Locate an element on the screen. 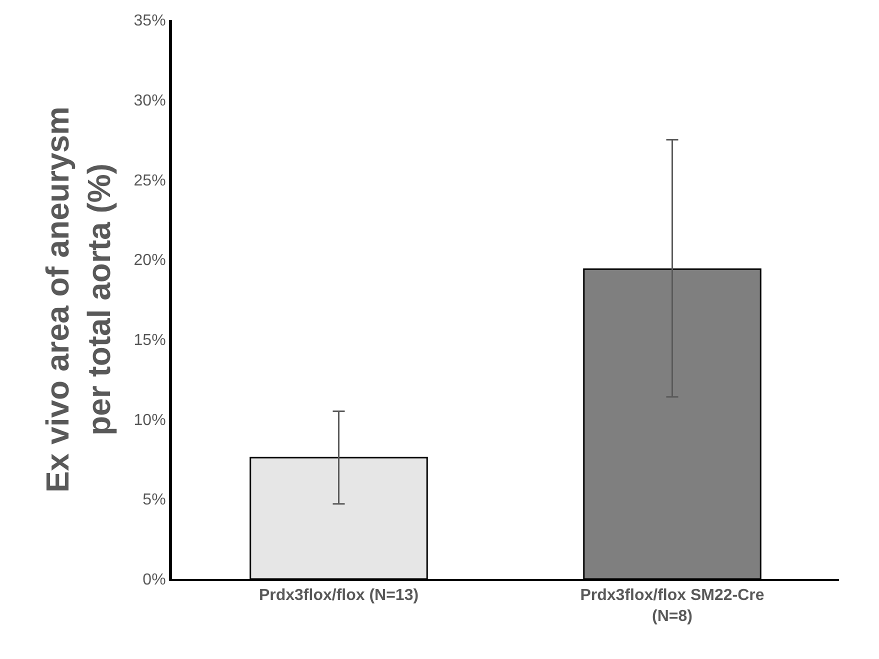 The height and width of the screenshot is (659, 879). y-tick-label: 15% is located at coordinates (150, 341).